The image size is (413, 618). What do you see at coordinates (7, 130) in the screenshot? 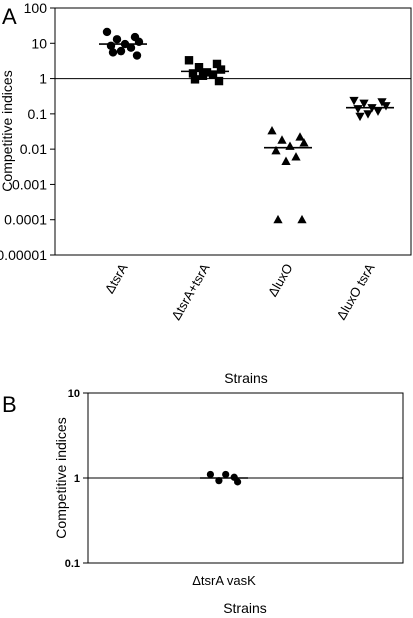
I see `panel-a-y-axis-label: Competitive indices` at bounding box center [7, 130].